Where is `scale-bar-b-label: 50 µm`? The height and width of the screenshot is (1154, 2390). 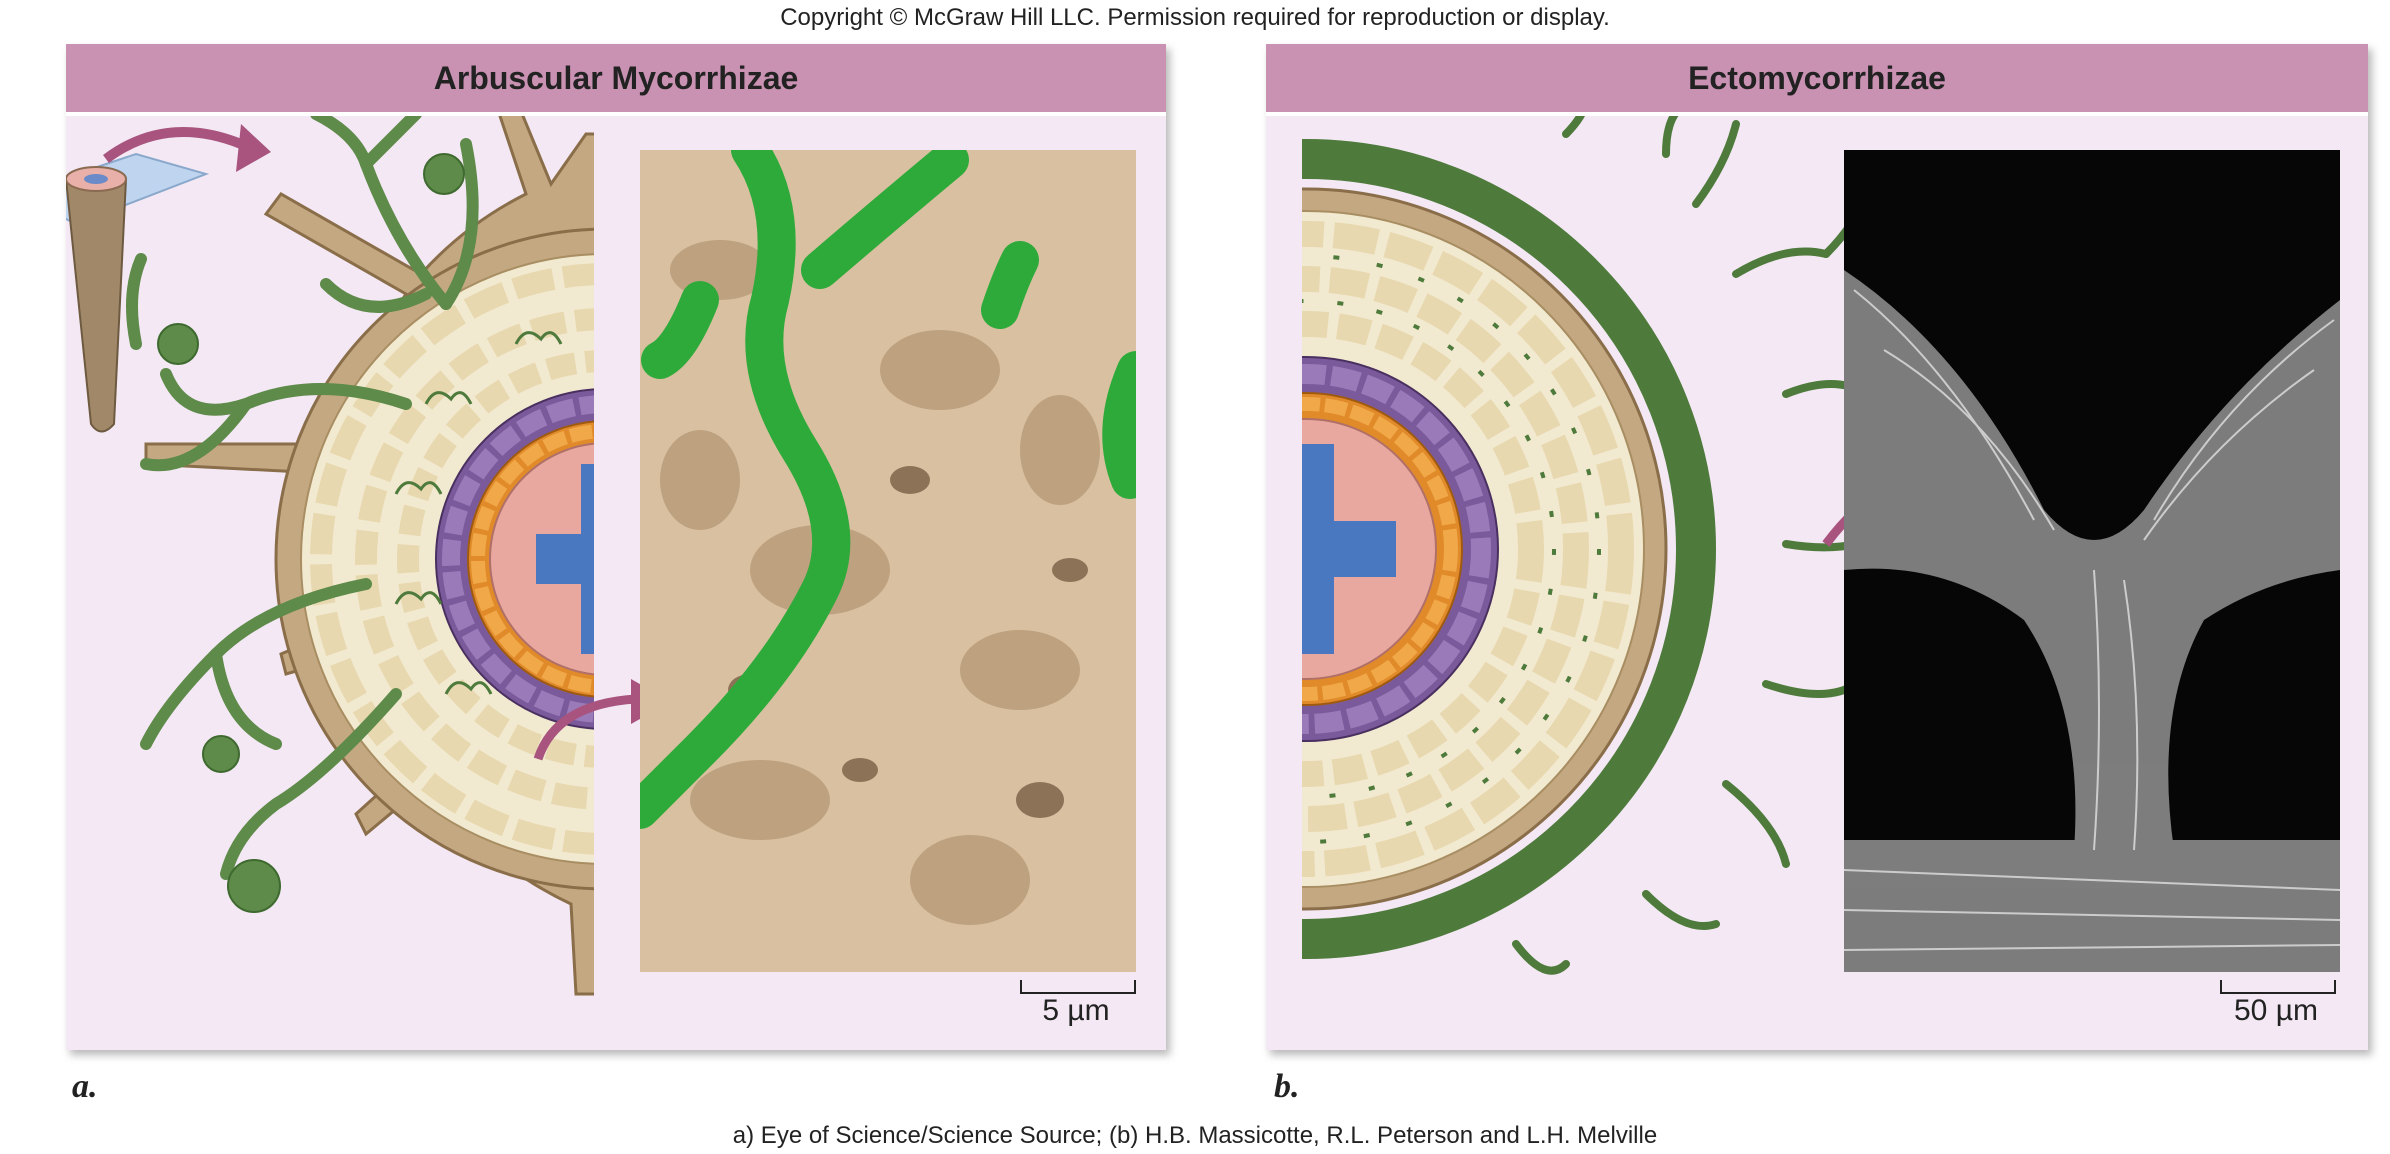 scale-bar-b-label: 50 µm is located at coordinates (2276, 1010).